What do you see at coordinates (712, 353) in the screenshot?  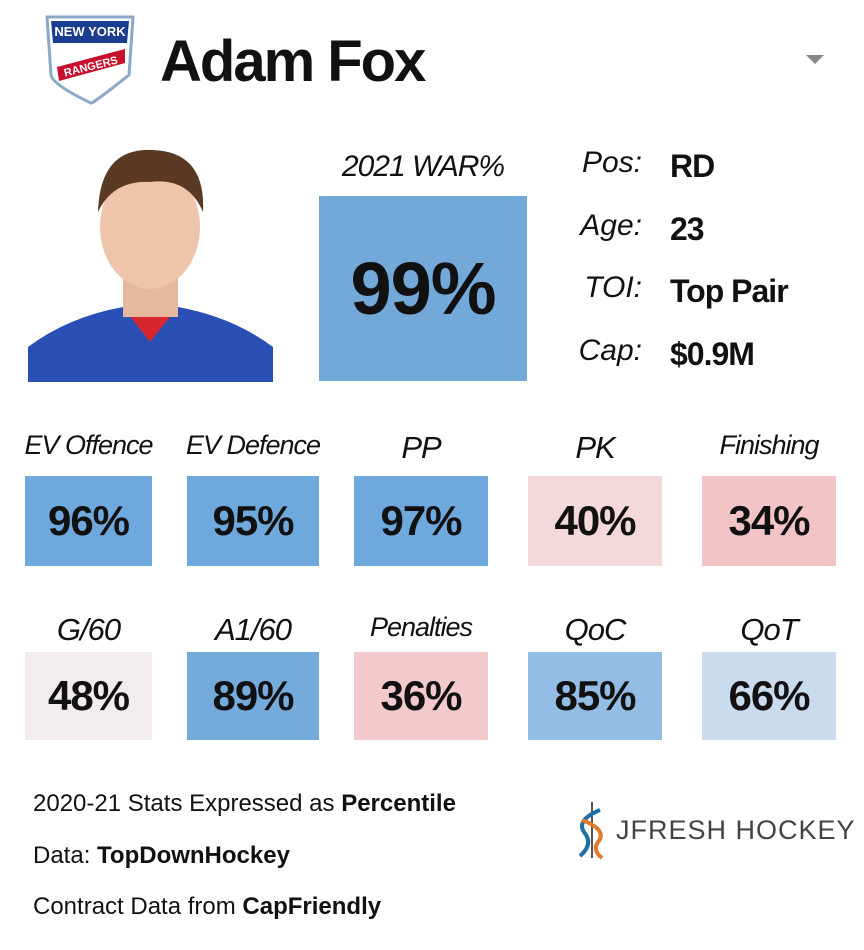 I see `info-value: $0.9M` at bounding box center [712, 353].